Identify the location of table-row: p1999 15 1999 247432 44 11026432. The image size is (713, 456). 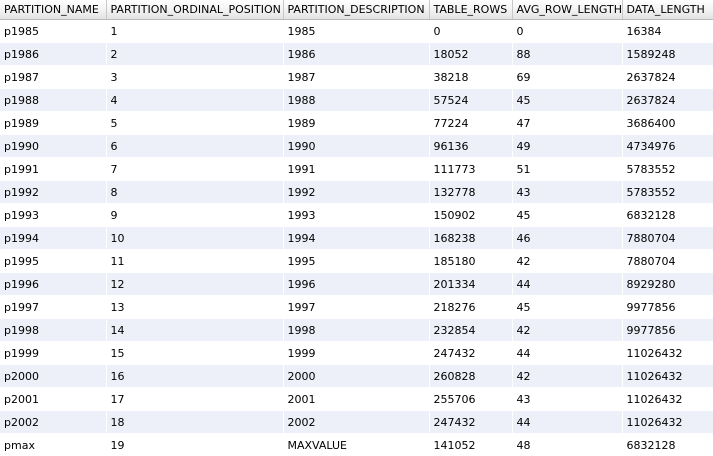
(356, 353).